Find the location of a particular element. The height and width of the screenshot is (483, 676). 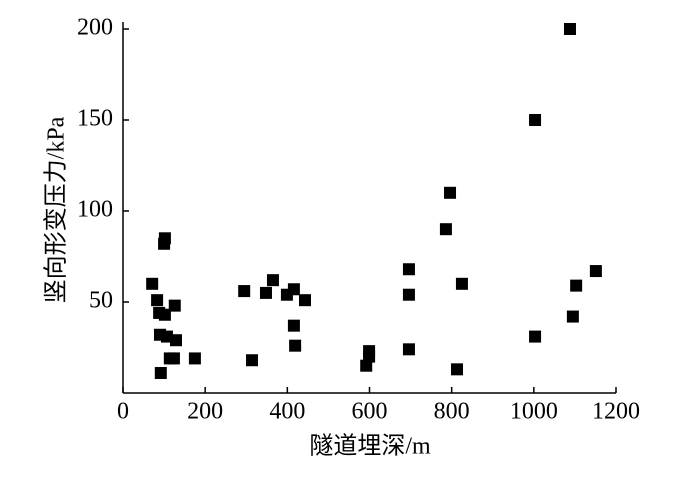

y-tick-label: 200 is located at coordinates (95, 28).